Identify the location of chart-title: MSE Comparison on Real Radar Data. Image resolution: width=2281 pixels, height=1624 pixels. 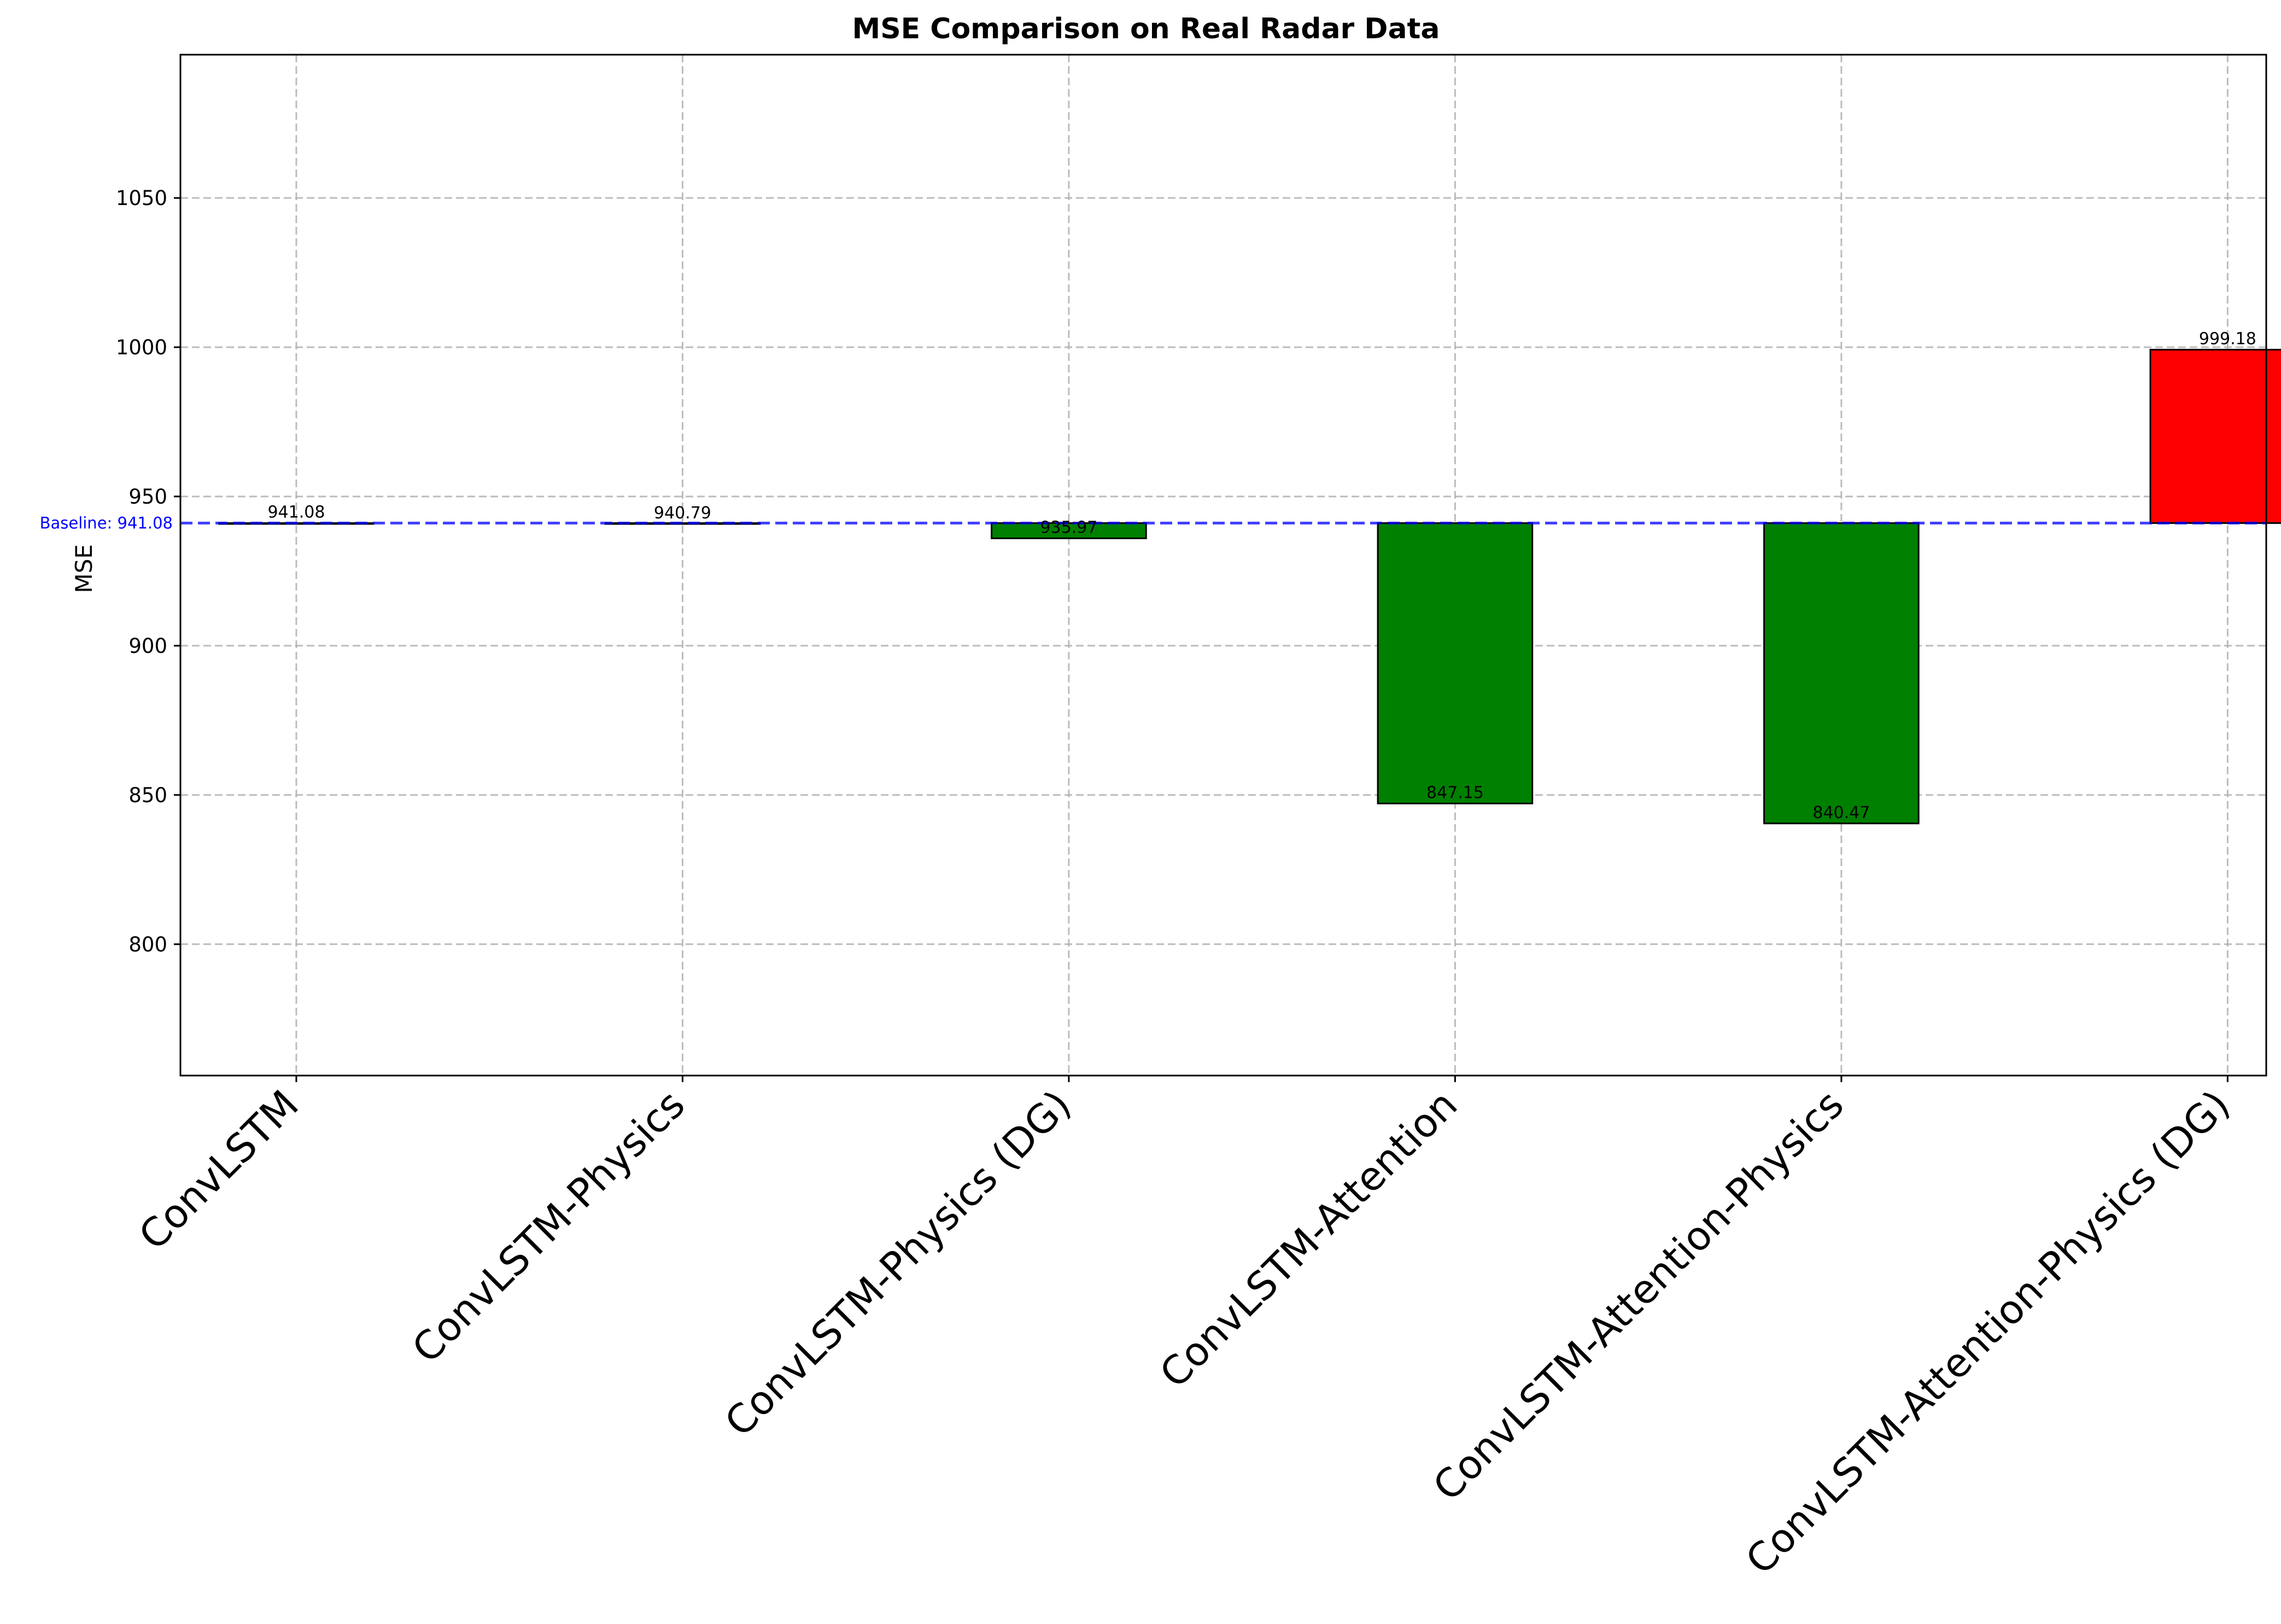
(1146, 29).